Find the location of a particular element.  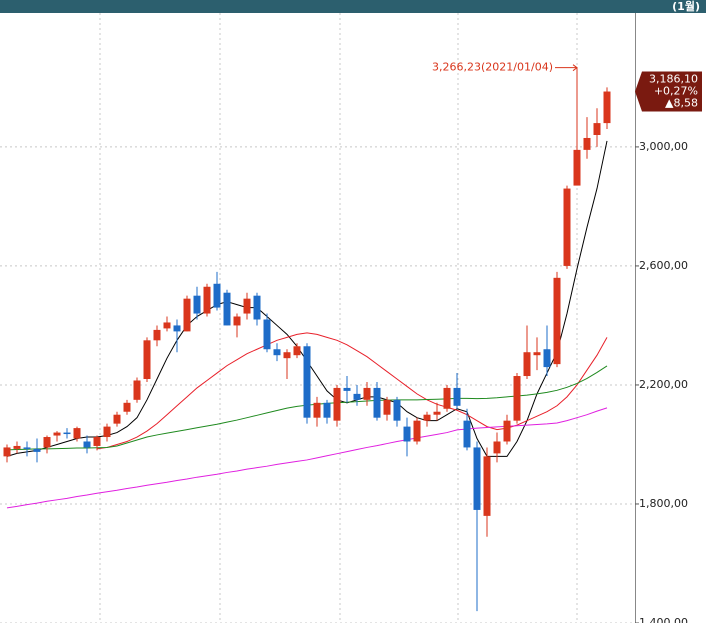

y-tick-label: 1,400,00 is located at coordinates (663, 619).